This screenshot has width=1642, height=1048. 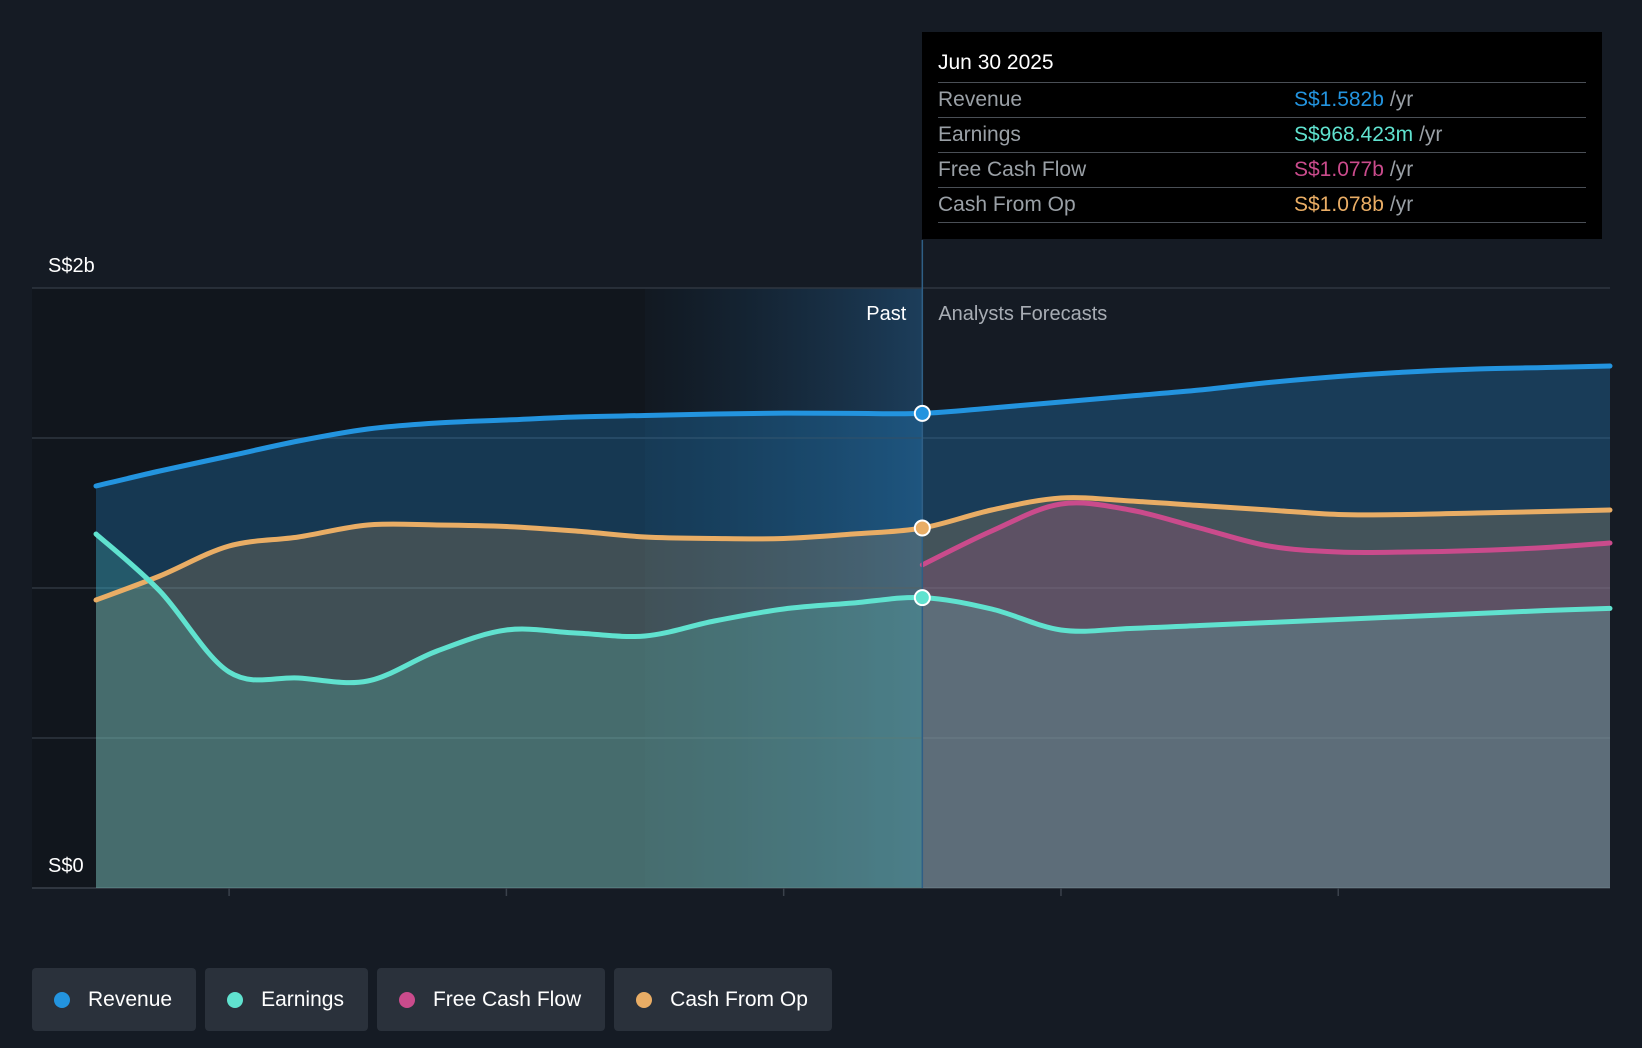 What do you see at coordinates (1266, 534) in the screenshot?
I see `line-free-cash-flow` at bounding box center [1266, 534].